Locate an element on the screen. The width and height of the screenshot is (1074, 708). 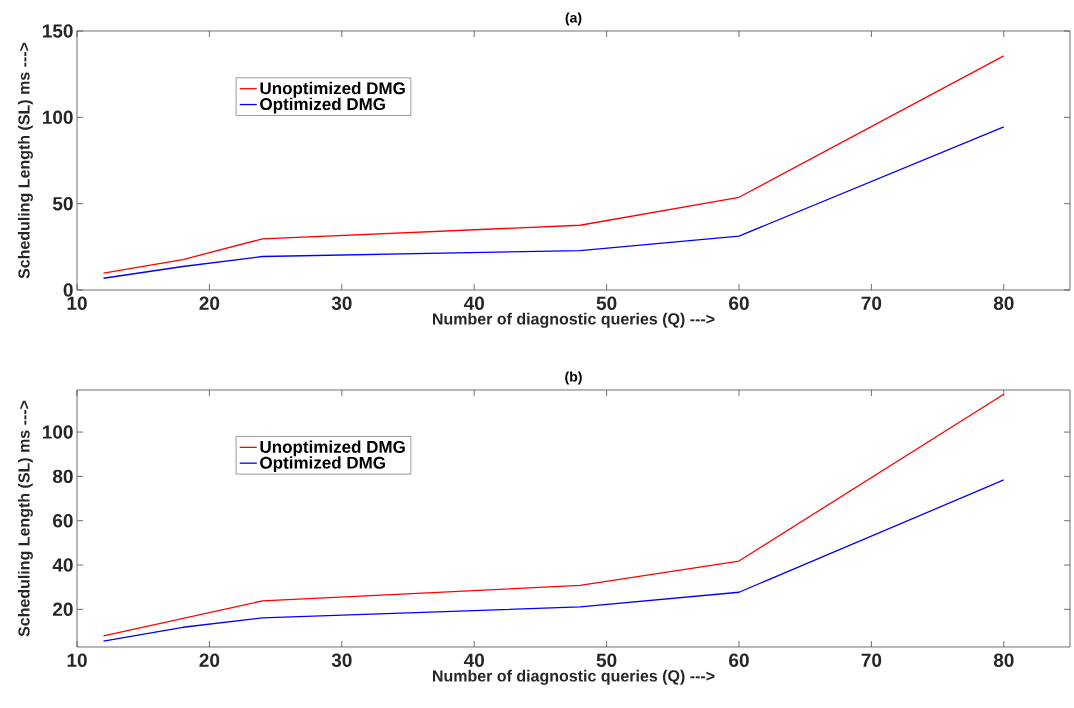
chart-title: (b) is located at coordinates (573, 378).